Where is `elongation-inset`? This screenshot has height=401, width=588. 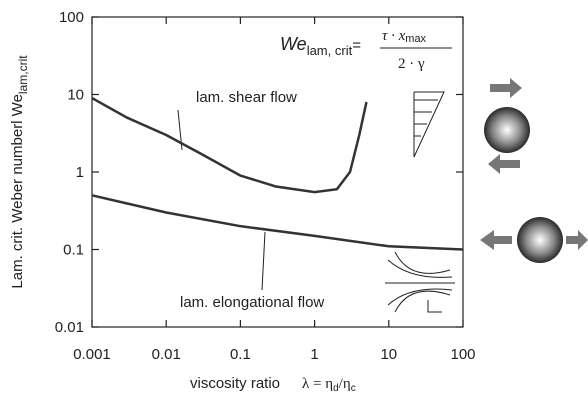 elongation-inset is located at coordinates (420, 282).